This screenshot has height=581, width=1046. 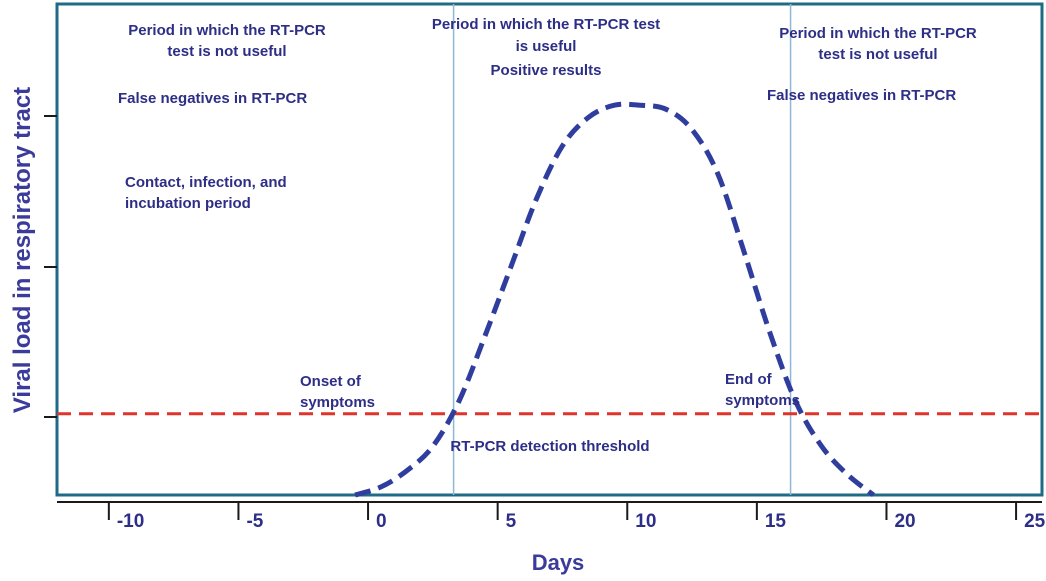 I want to click on end-label-line-1: End of, so click(x=749, y=379).